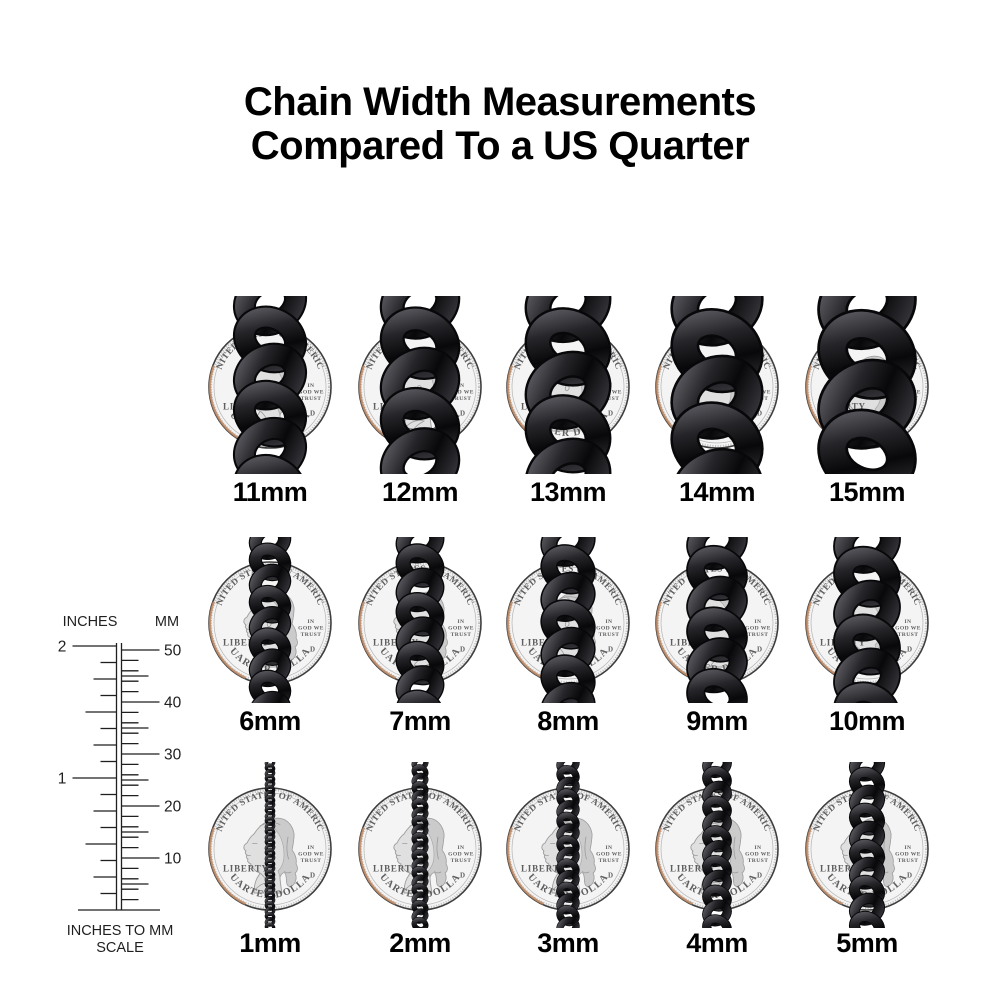 The image size is (1000, 1000). Describe the element at coordinates (717, 943) in the screenshot. I see `chain-size-label: 4mm` at that location.